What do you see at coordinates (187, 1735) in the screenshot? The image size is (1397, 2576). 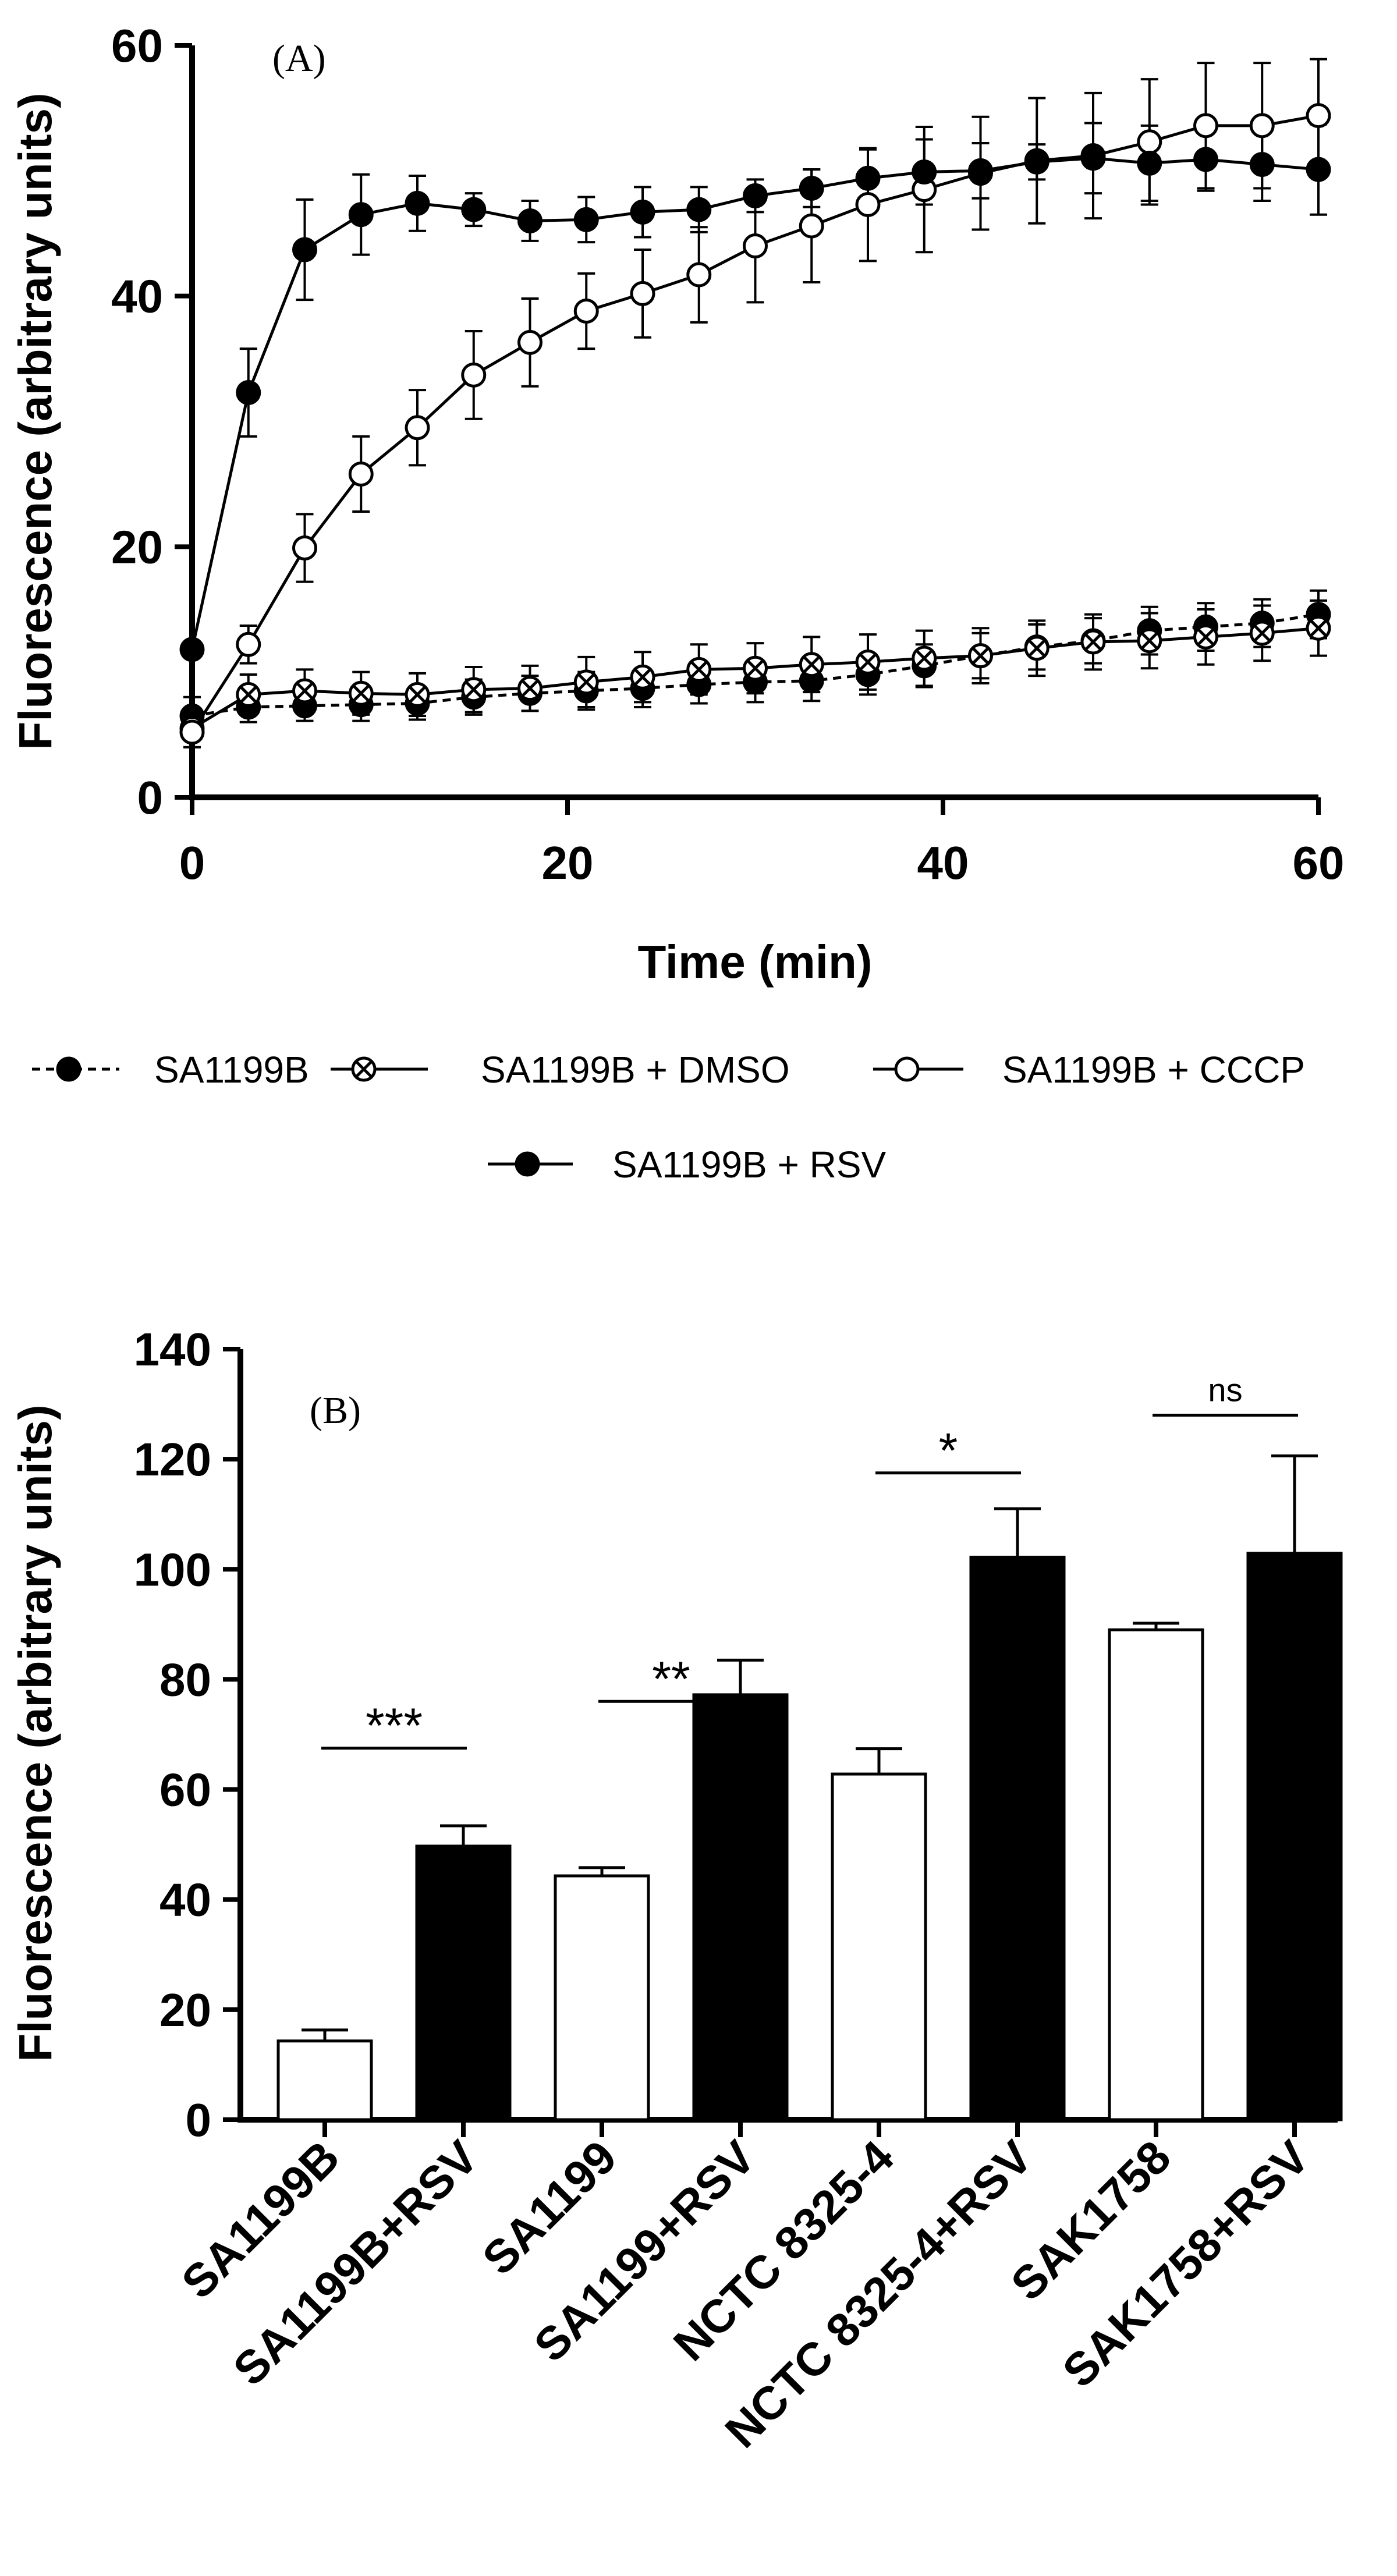 I see `panel-b-y-ticks: 0 20 40 60 80 100 120 140` at bounding box center [187, 1735].